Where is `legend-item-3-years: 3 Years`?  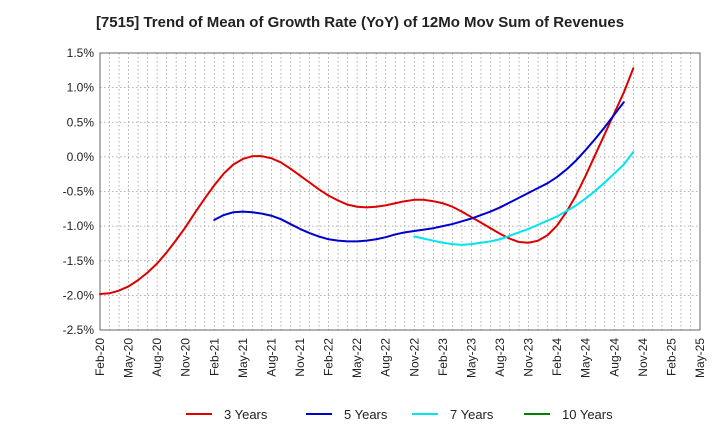 legend-item-3-years: 3 Years is located at coordinates (227, 414).